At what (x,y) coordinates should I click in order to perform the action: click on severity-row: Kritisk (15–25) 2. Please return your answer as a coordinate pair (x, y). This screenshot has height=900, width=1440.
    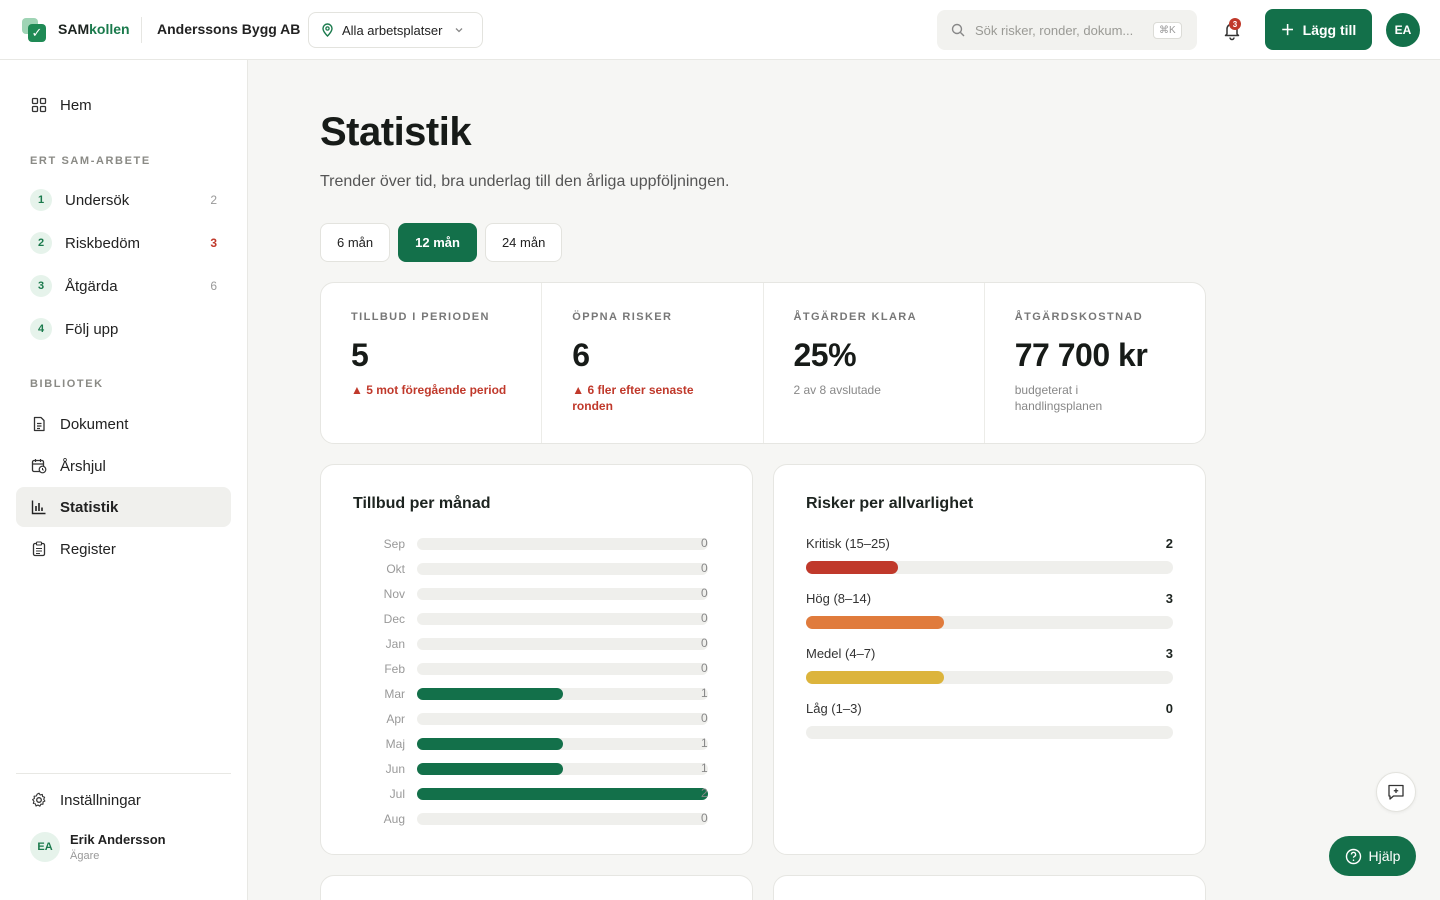
    Looking at the image, I should click on (989, 555).